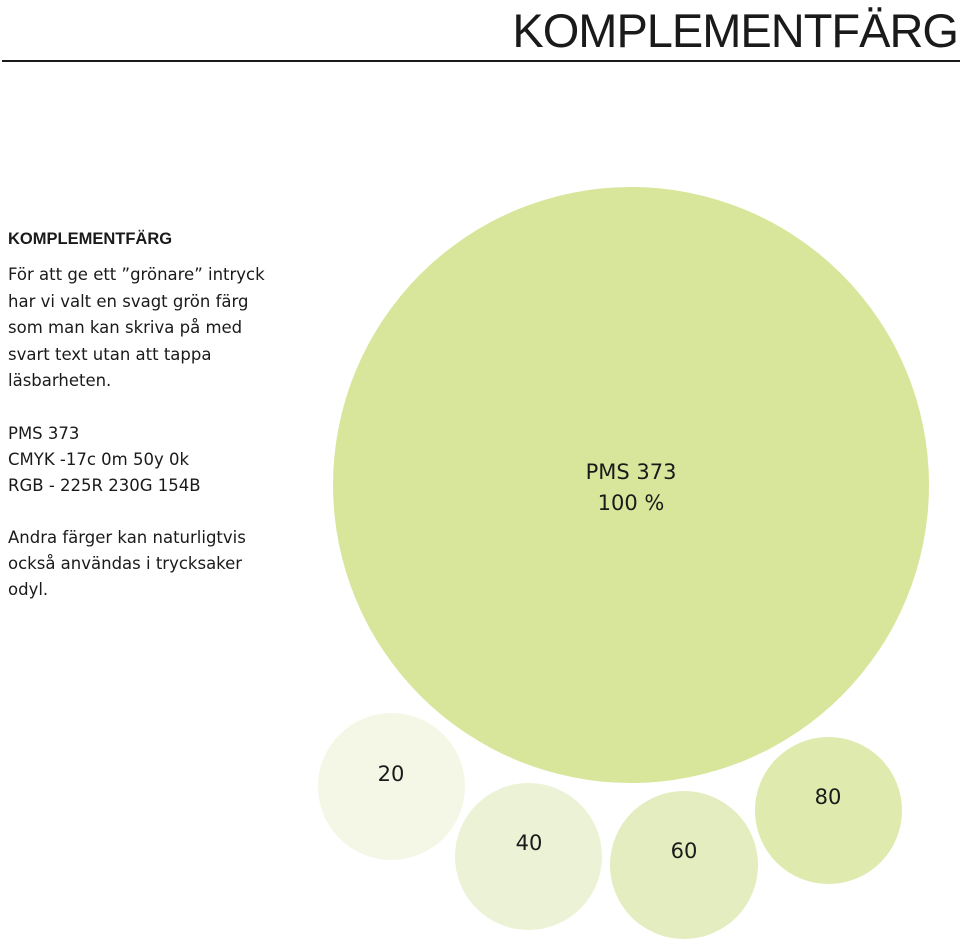 This screenshot has height=944, width=960. What do you see at coordinates (481, 61) in the screenshot?
I see `title-divider` at bounding box center [481, 61].